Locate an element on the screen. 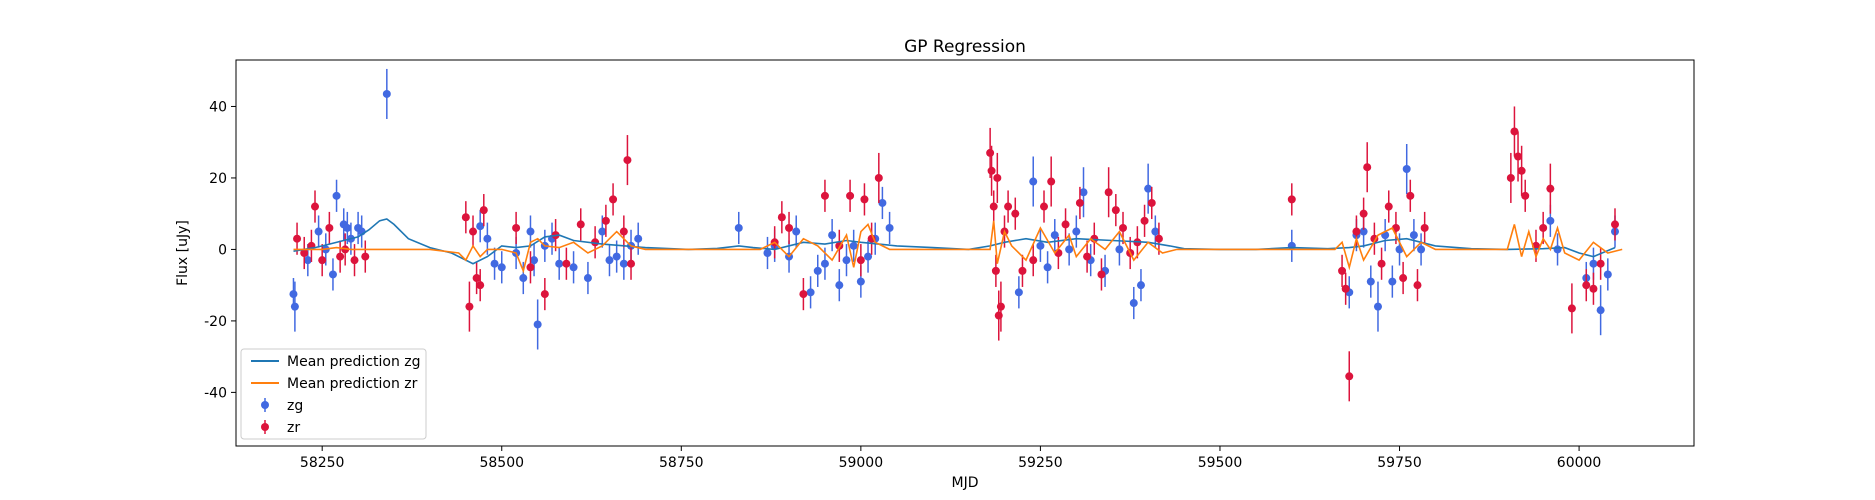 The height and width of the screenshot is (500, 1875). y-tick-label: 40 is located at coordinates (218, 107).